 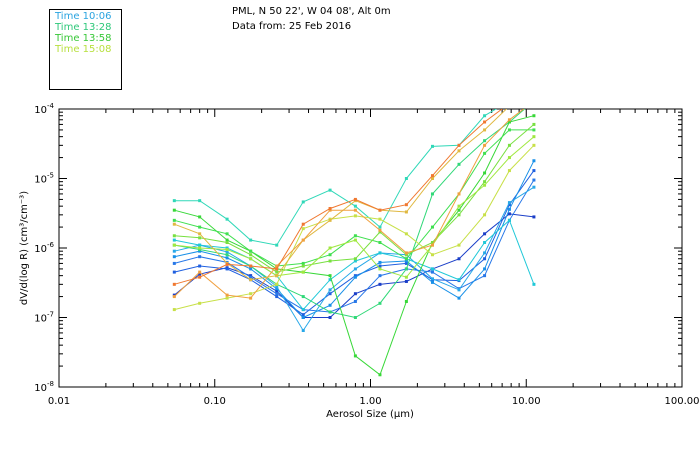 I want to click on chart-subtitle: Data from: 25 Feb 2016, so click(x=292, y=26).